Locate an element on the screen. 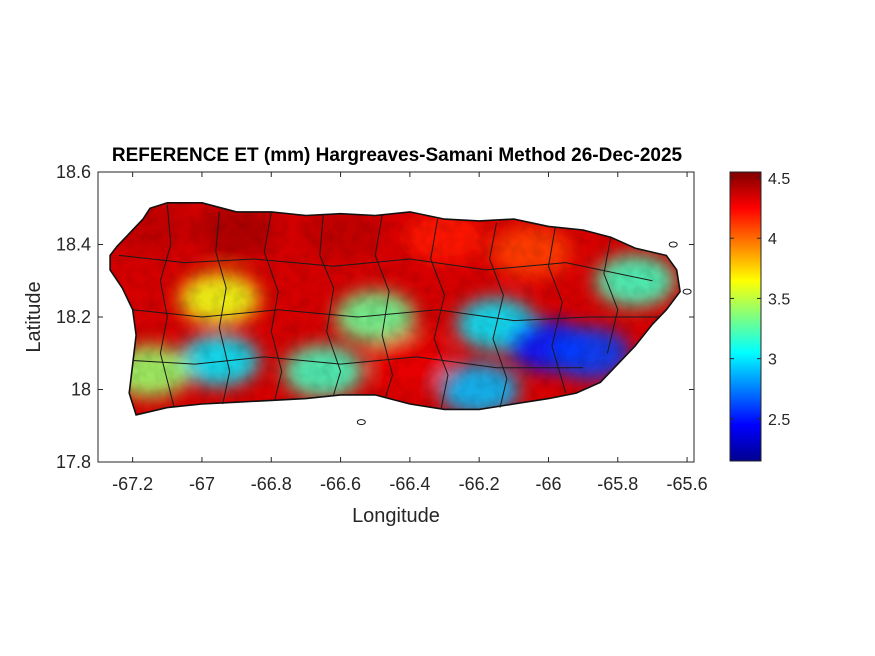 This screenshot has width=875, height=656. x-tick-label: -67.2 is located at coordinates (132, 484).